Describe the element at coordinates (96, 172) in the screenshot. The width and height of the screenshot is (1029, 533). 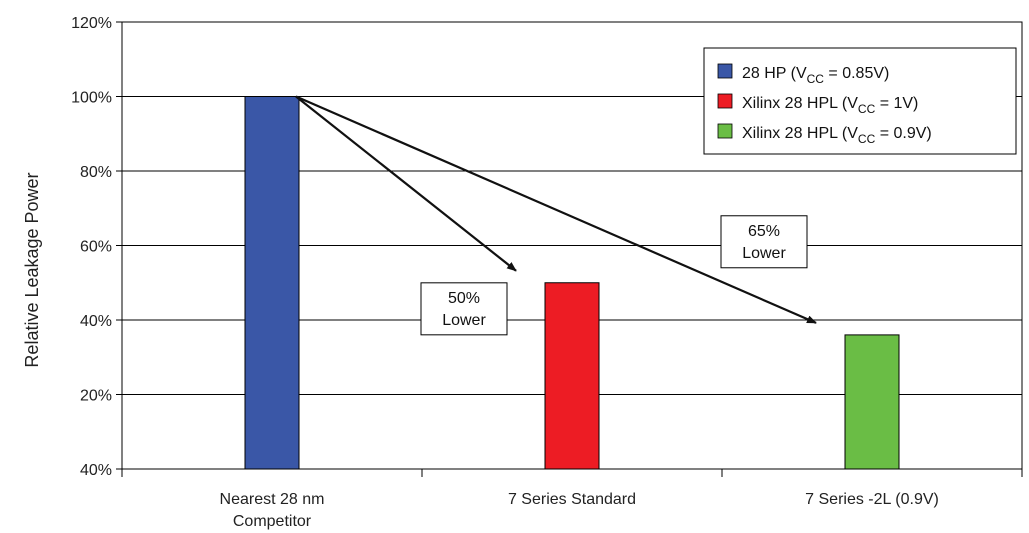
I see `y-tick-label: 80%` at that location.